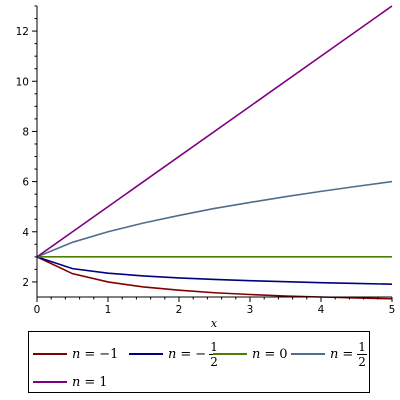  Describe the element at coordinates (22, 82) in the screenshot. I see `y-tick-label: 10` at that location.